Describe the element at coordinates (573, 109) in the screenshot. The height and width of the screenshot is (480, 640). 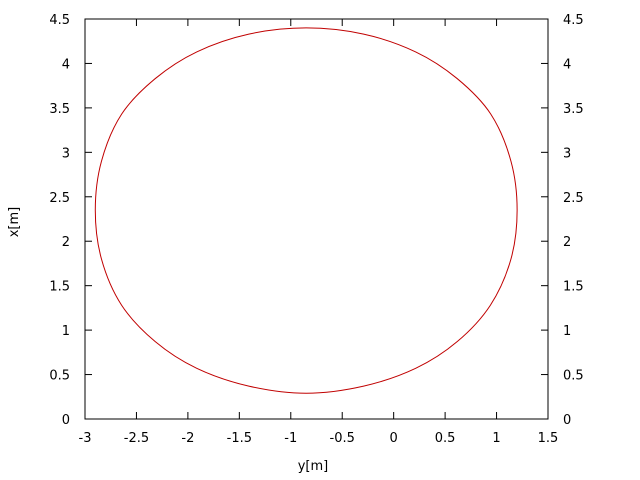
I see `y-tick-label-right: 3.5` at that location.